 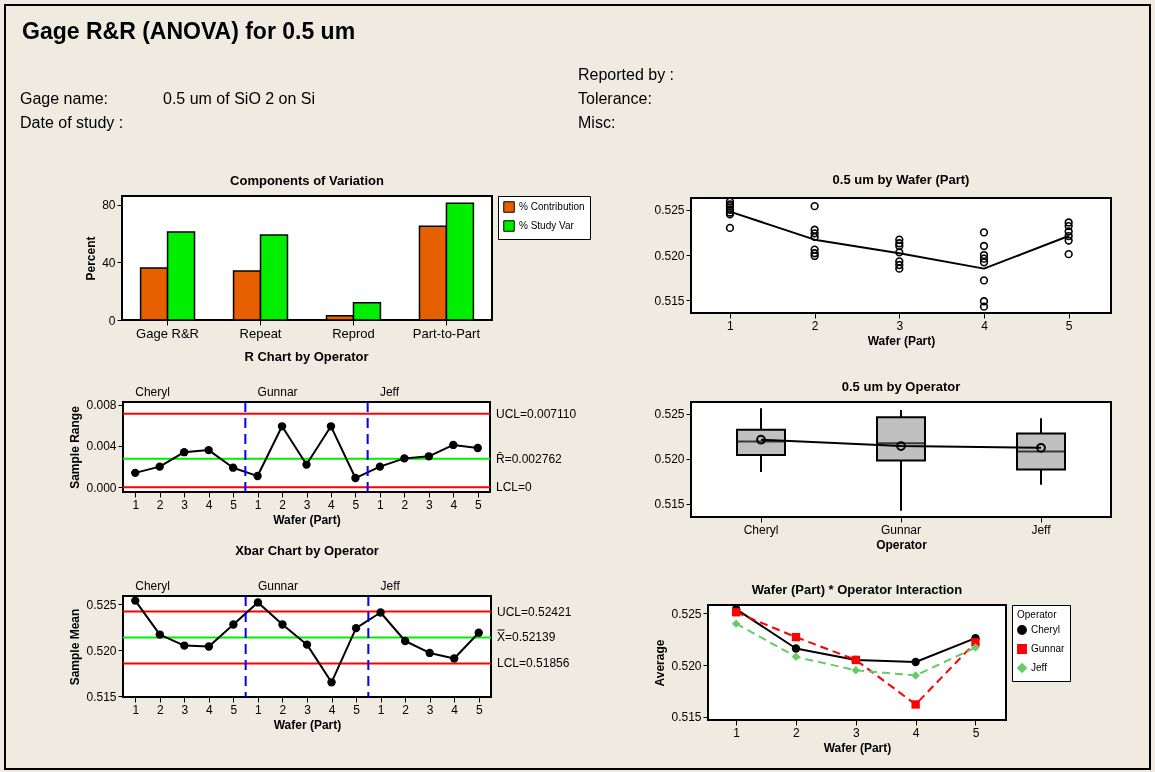 What do you see at coordinates (536, 413) in the screenshot?
I see `ref-line-label: UCL=0.007110` at bounding box center [536, 413].